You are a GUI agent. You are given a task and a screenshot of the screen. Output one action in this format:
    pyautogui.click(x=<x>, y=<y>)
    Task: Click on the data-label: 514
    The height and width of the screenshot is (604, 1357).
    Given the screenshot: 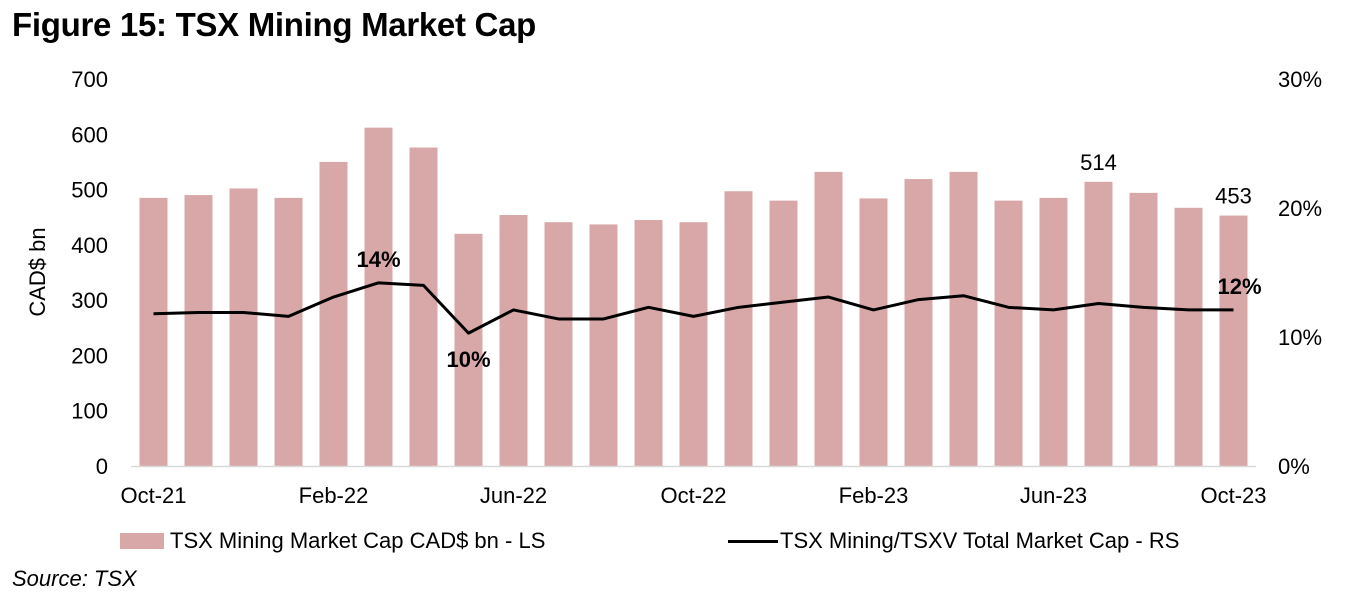 What is the action you would take?
    pyautogui.click(x=1098, y=162)
    